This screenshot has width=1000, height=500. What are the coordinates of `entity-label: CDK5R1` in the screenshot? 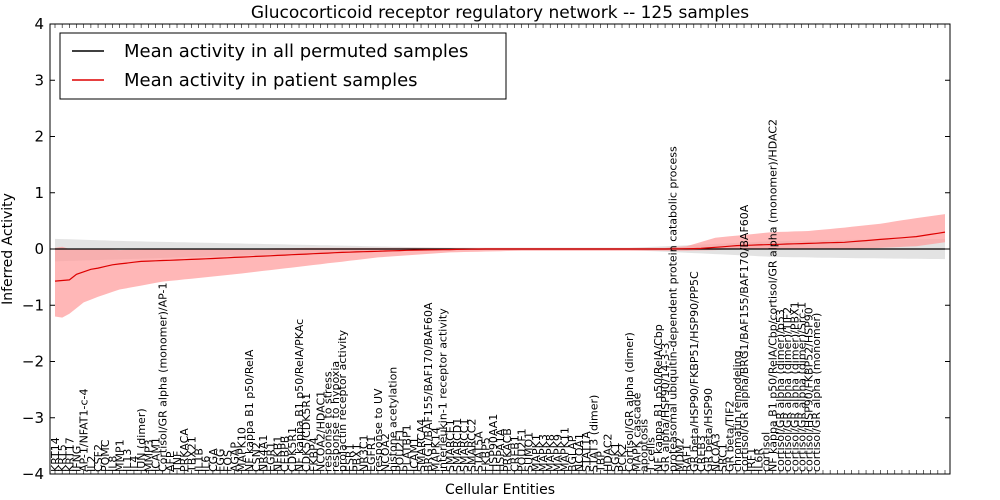 It's located at (292, 449).